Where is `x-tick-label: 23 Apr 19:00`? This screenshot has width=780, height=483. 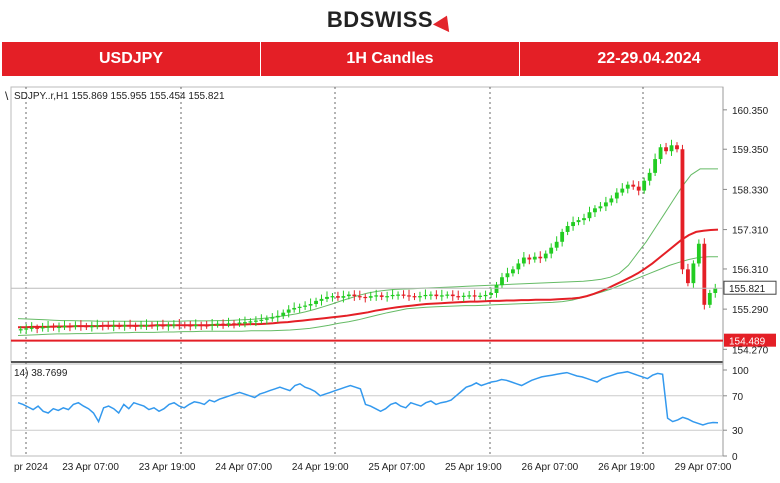 x-tick-label: 23 Apr 19:00 is located at coordinates (167, 467).